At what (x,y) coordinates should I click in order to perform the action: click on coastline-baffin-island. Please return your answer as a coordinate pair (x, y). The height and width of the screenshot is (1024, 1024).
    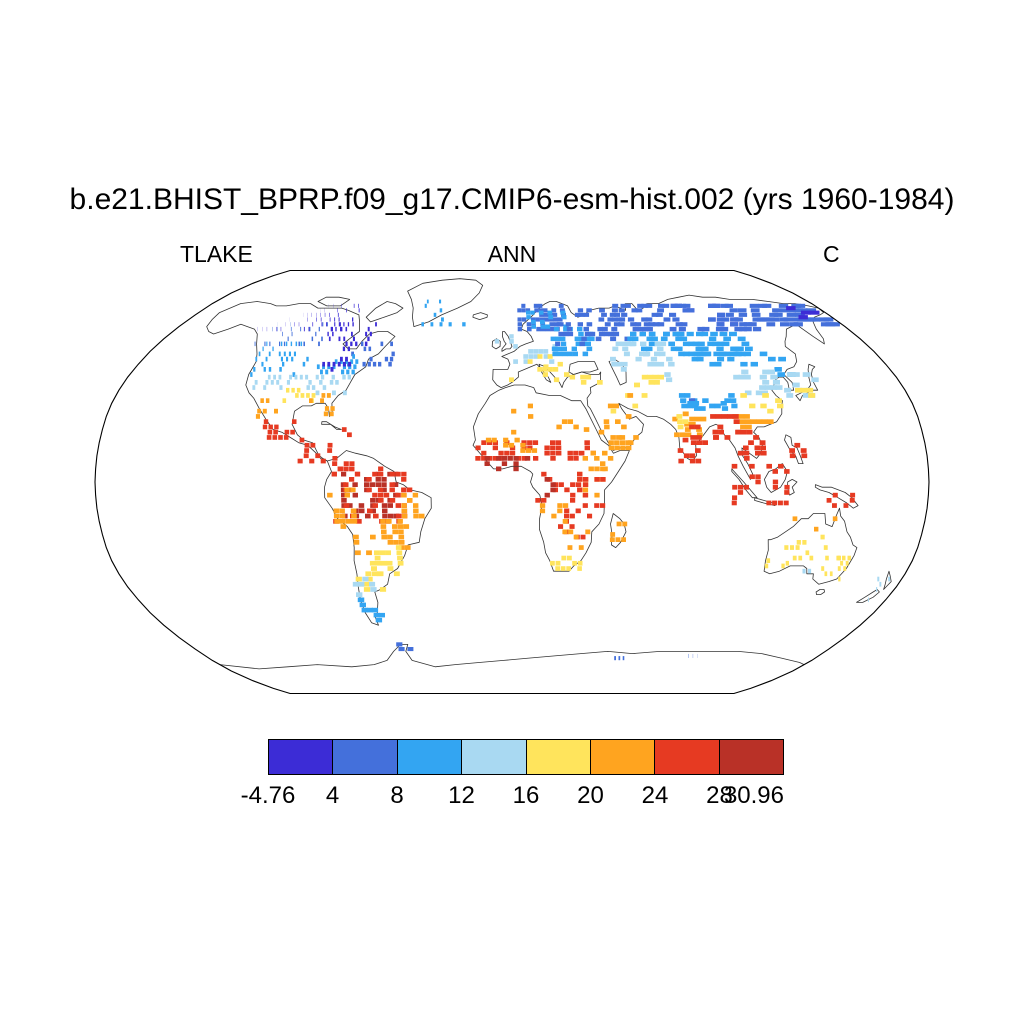
    Looking at the image, I should click on (384, 312).